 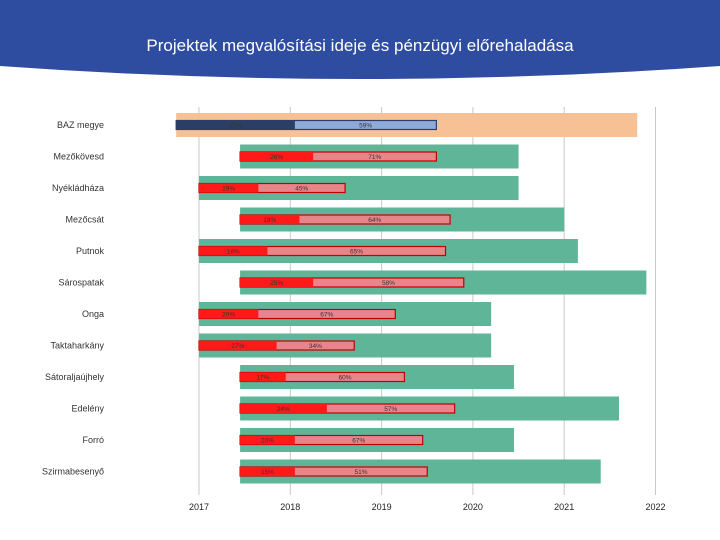 What do you see at coordinates (374, 157) in the screenshot?
I see `committed-pct-label: 71%` at bounding box center [374, 157].